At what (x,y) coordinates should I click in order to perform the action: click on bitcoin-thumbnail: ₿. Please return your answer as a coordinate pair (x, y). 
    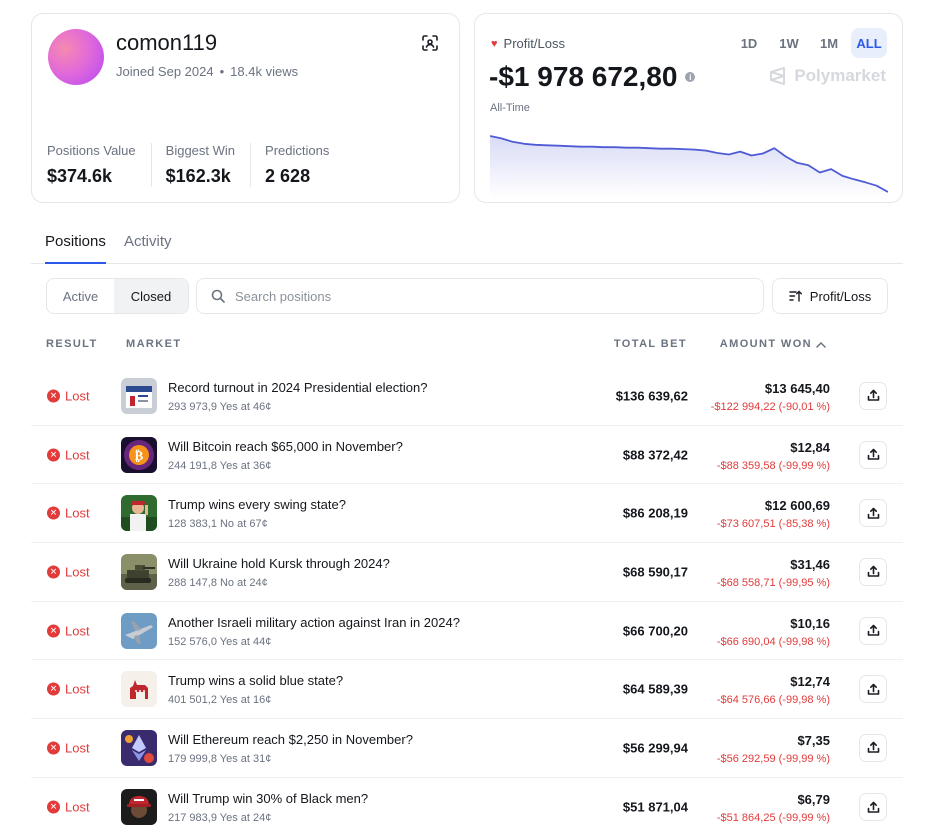
    Looking at the image, I should click on (139, 454).